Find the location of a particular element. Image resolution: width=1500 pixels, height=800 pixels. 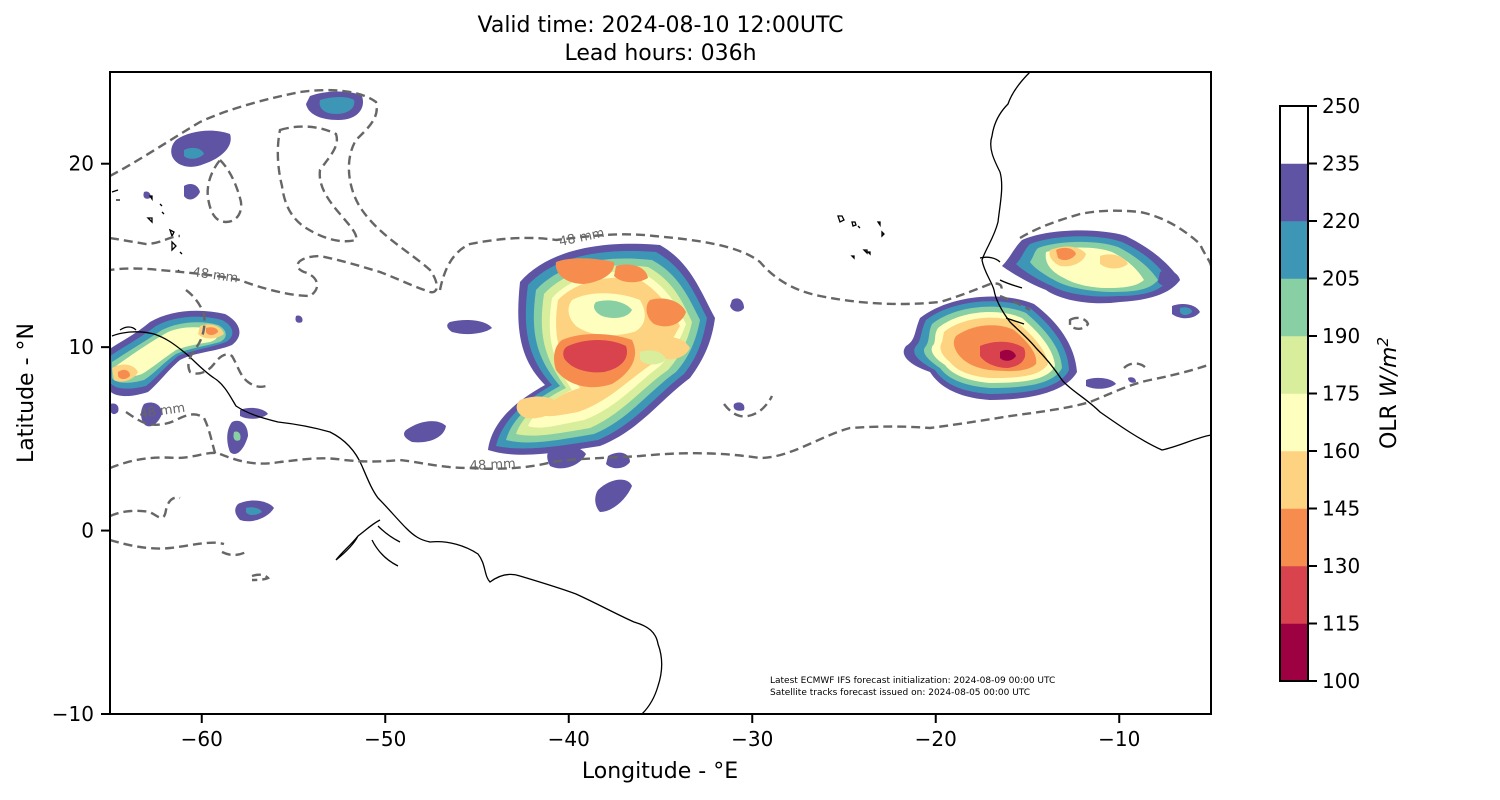

olr-cluster-east-atlantic-north is located at coordinates (1101, 274).